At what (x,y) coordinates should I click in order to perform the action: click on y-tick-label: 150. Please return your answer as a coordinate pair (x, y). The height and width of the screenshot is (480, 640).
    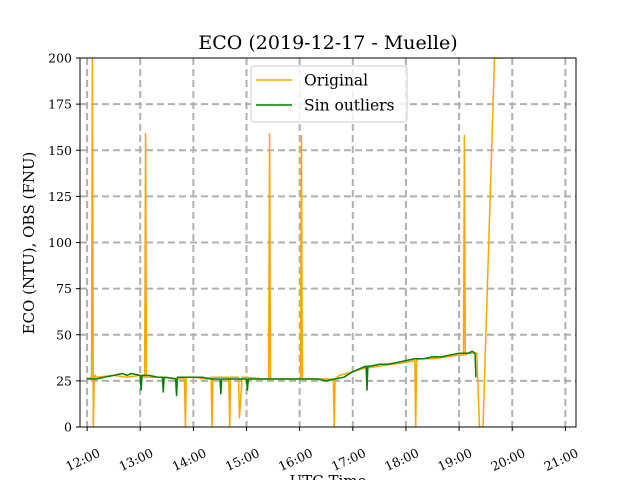
    Looking at the image, I should click on (60, 150).